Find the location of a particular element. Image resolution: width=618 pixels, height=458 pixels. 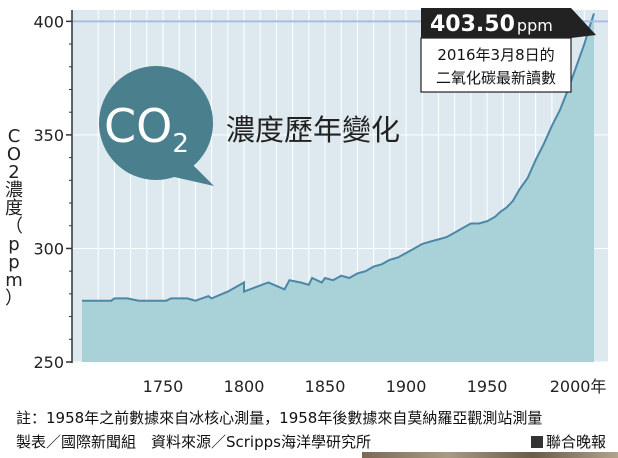

latest-reading-annotation: 403.50 ppm 2016年3月8日的 二氧化碳最新讀數 is located at coordinates (508, 50).